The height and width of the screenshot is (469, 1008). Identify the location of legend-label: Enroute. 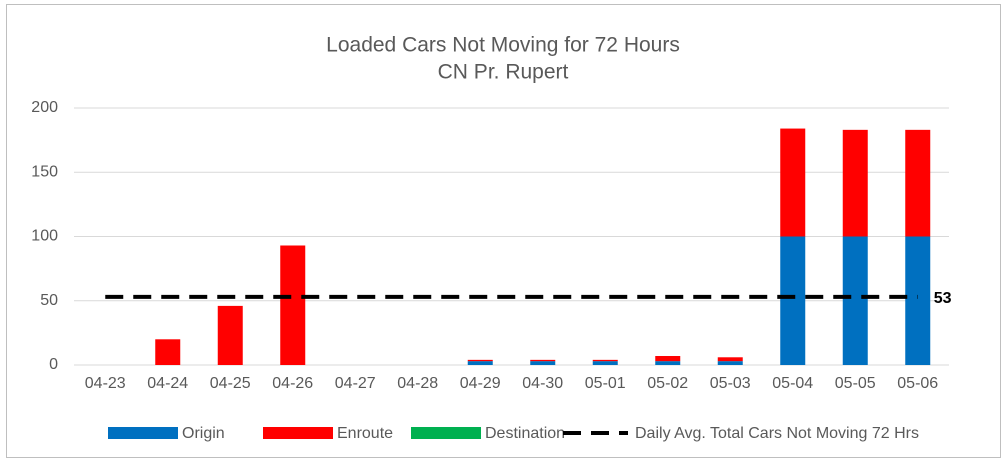
(365, 433).